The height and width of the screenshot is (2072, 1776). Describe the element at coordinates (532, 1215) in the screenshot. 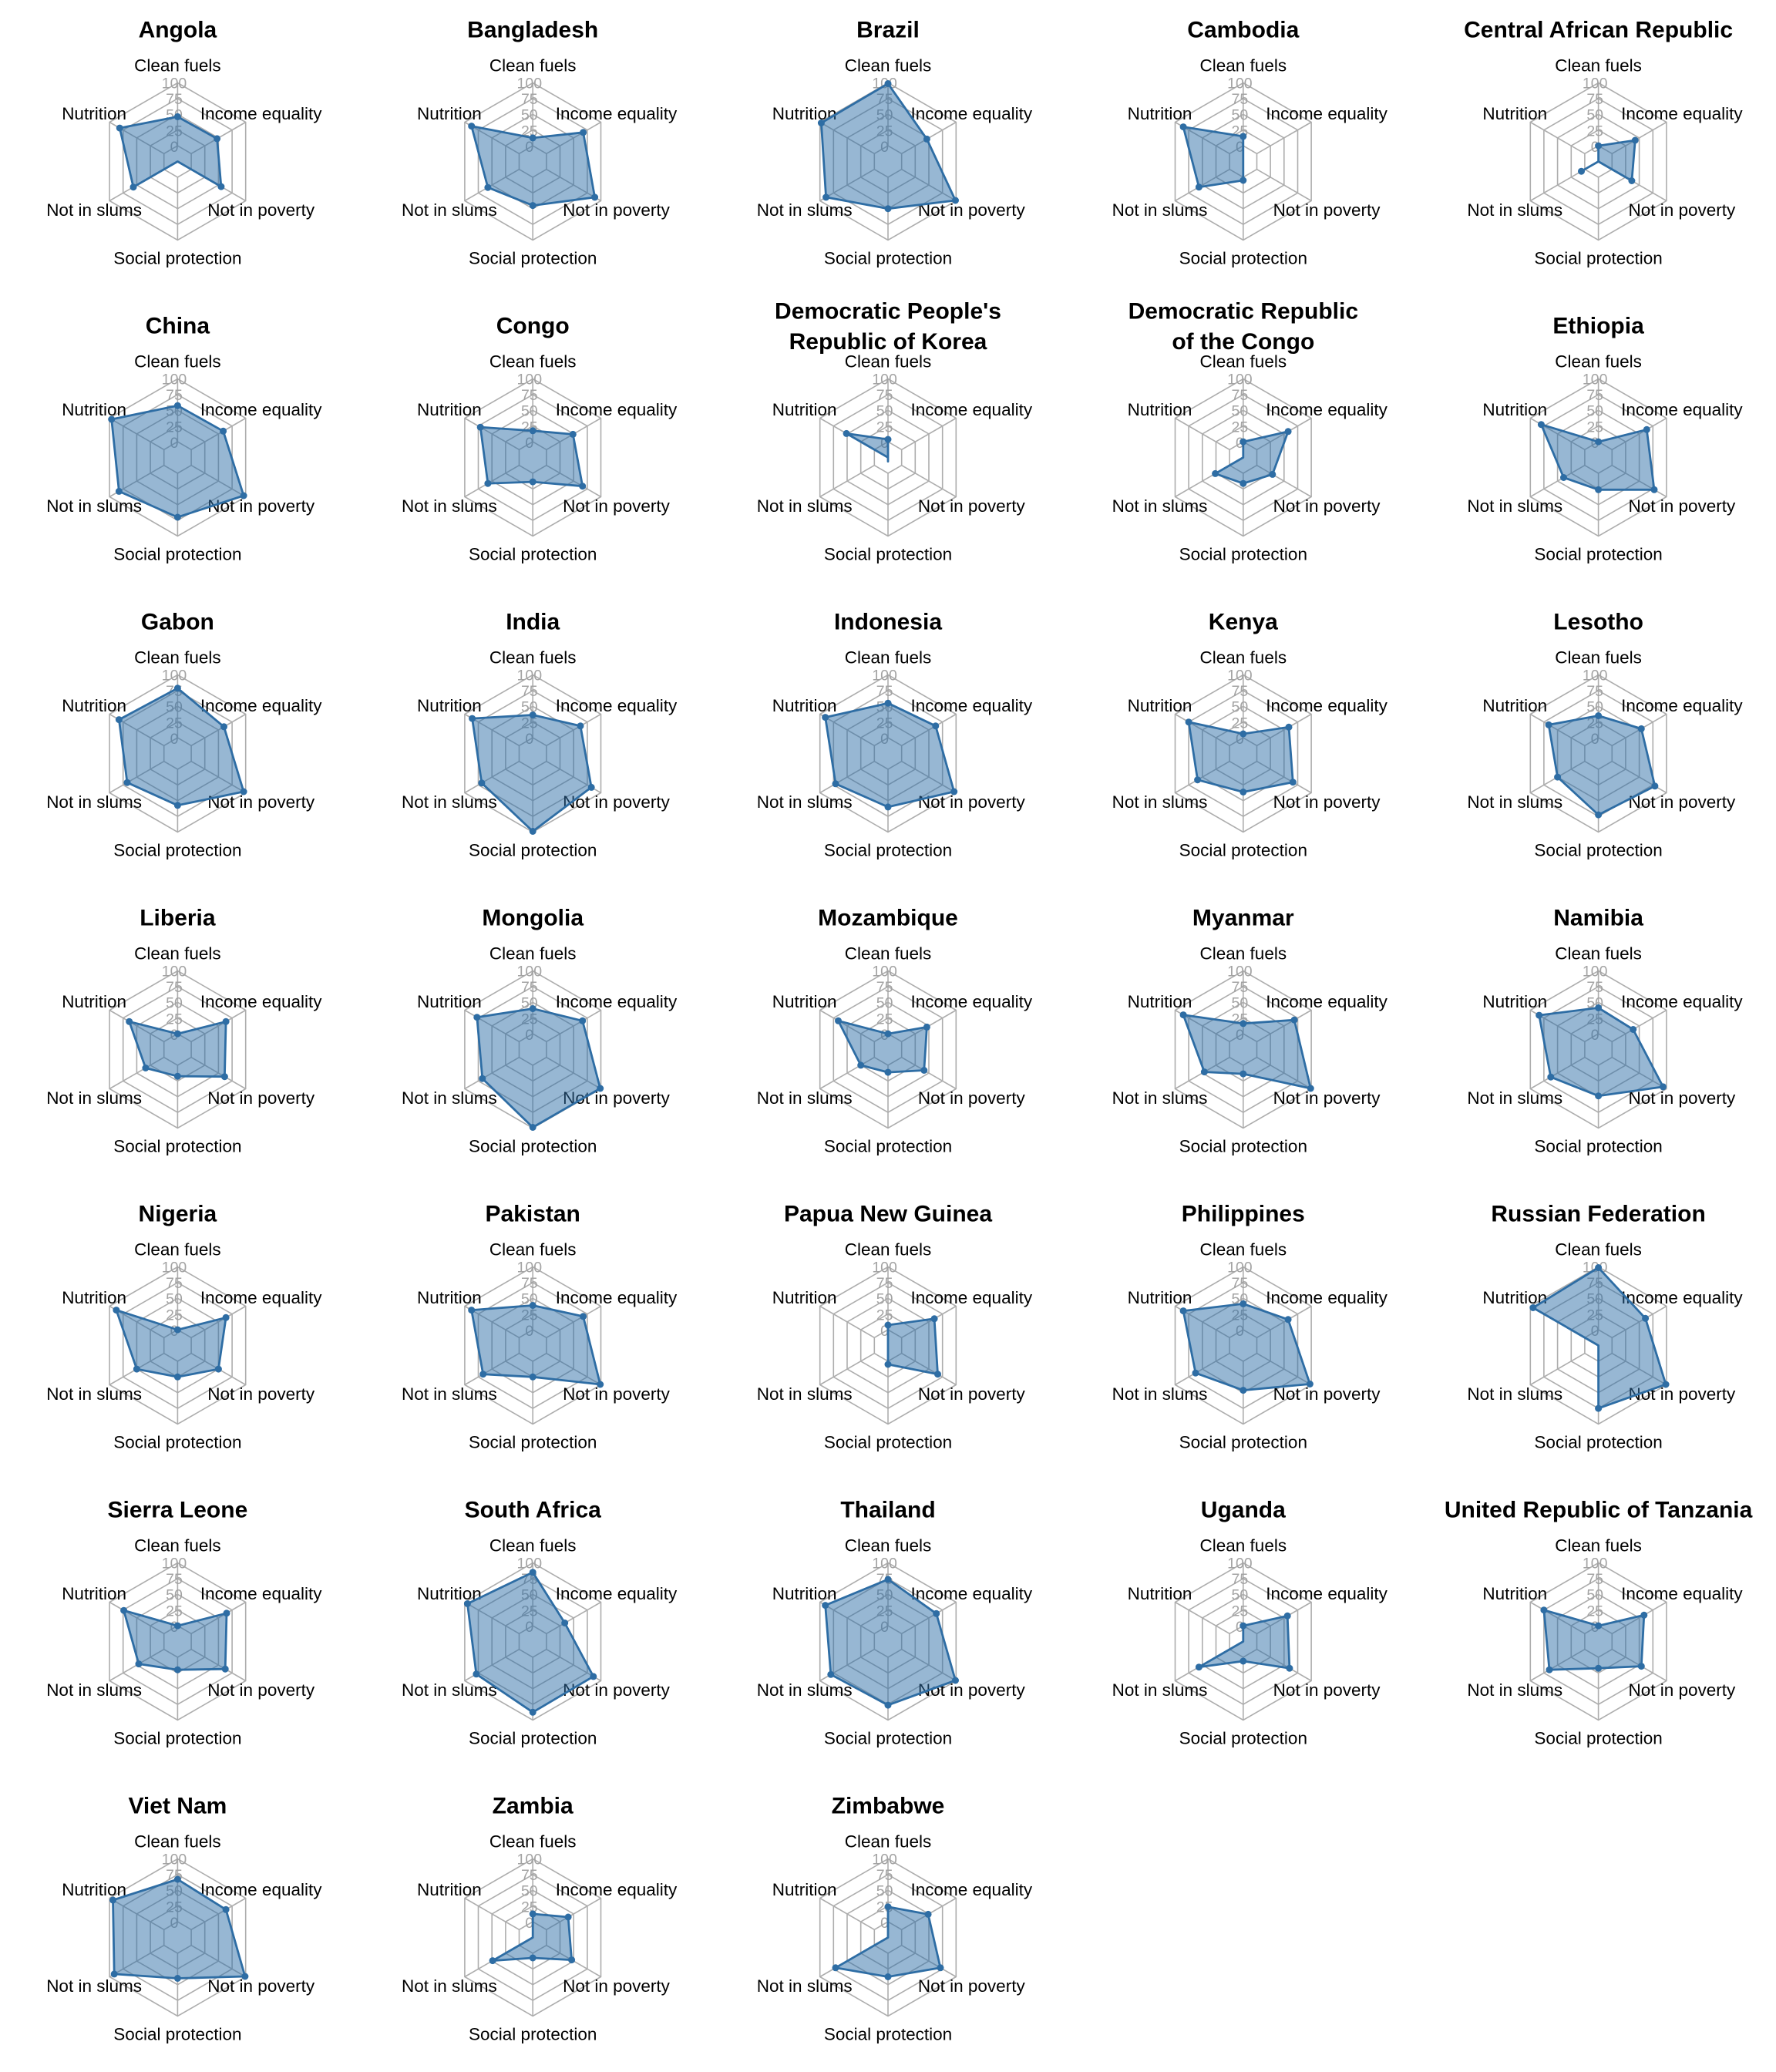

I see `svg-text: Pakistan` at that location.